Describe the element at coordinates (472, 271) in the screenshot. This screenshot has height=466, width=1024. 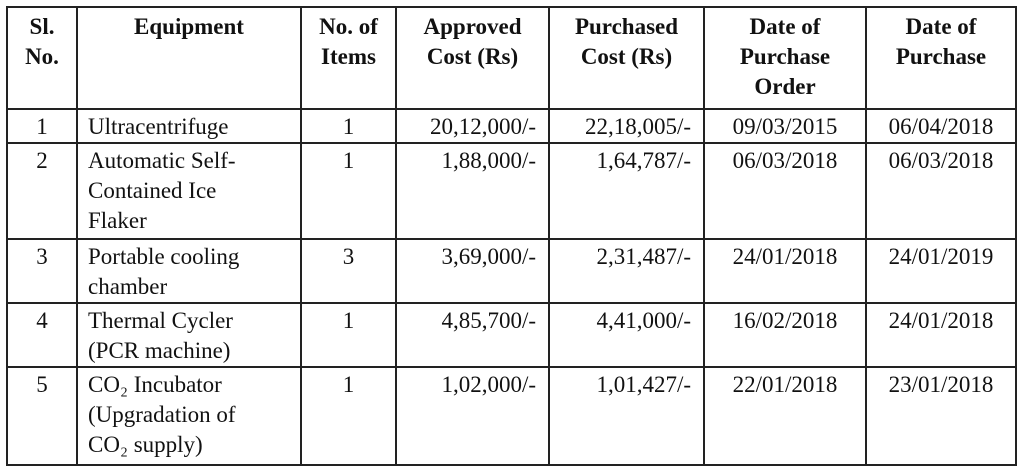
I see `table-cell: 3,69,000/-` at that location.